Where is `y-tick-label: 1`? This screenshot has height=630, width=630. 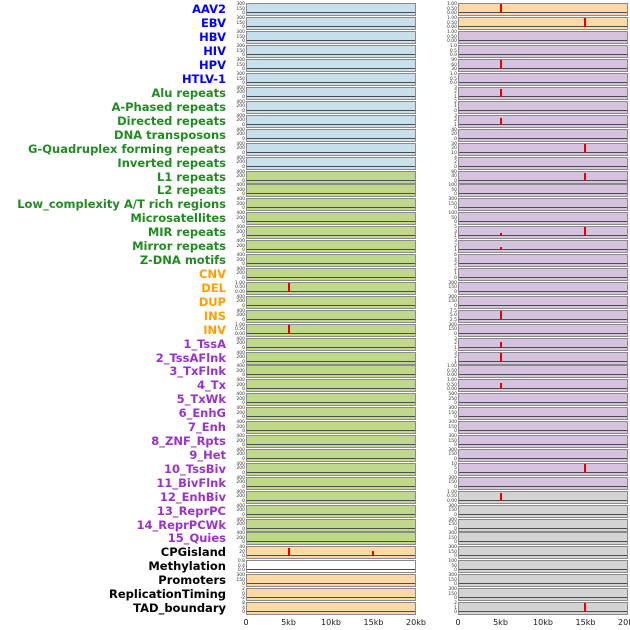 y-tick-label: 1 is located at coordinates (455, 274).